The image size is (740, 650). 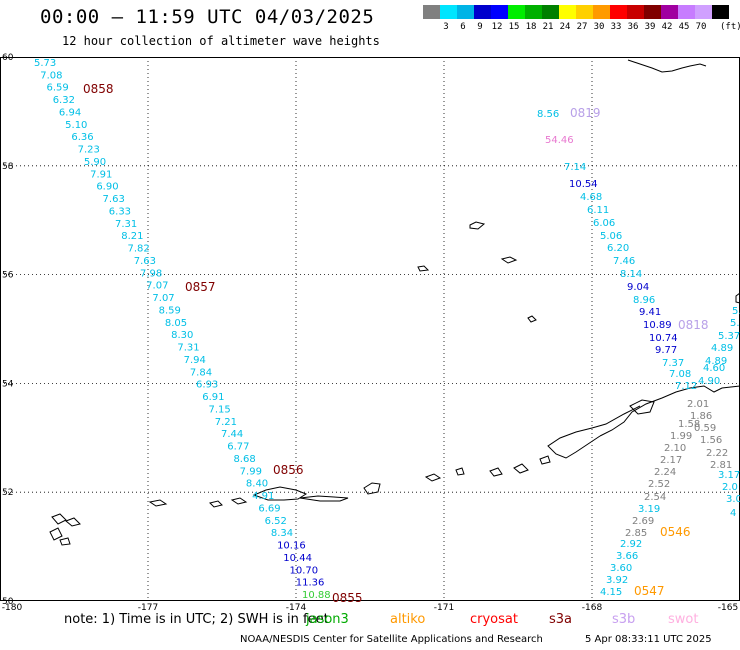 What do you see at coordinates (673, 363) in the screenshot?
I see `east-track-swh-label: 7.37` at bounding box center [673, 363].